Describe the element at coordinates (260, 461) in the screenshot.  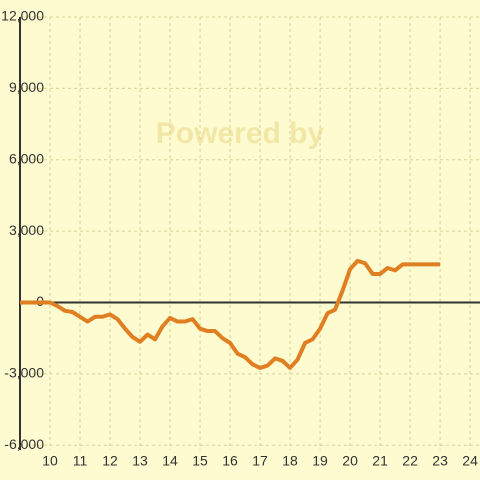
I see `x-tick-label: 17` at that location.